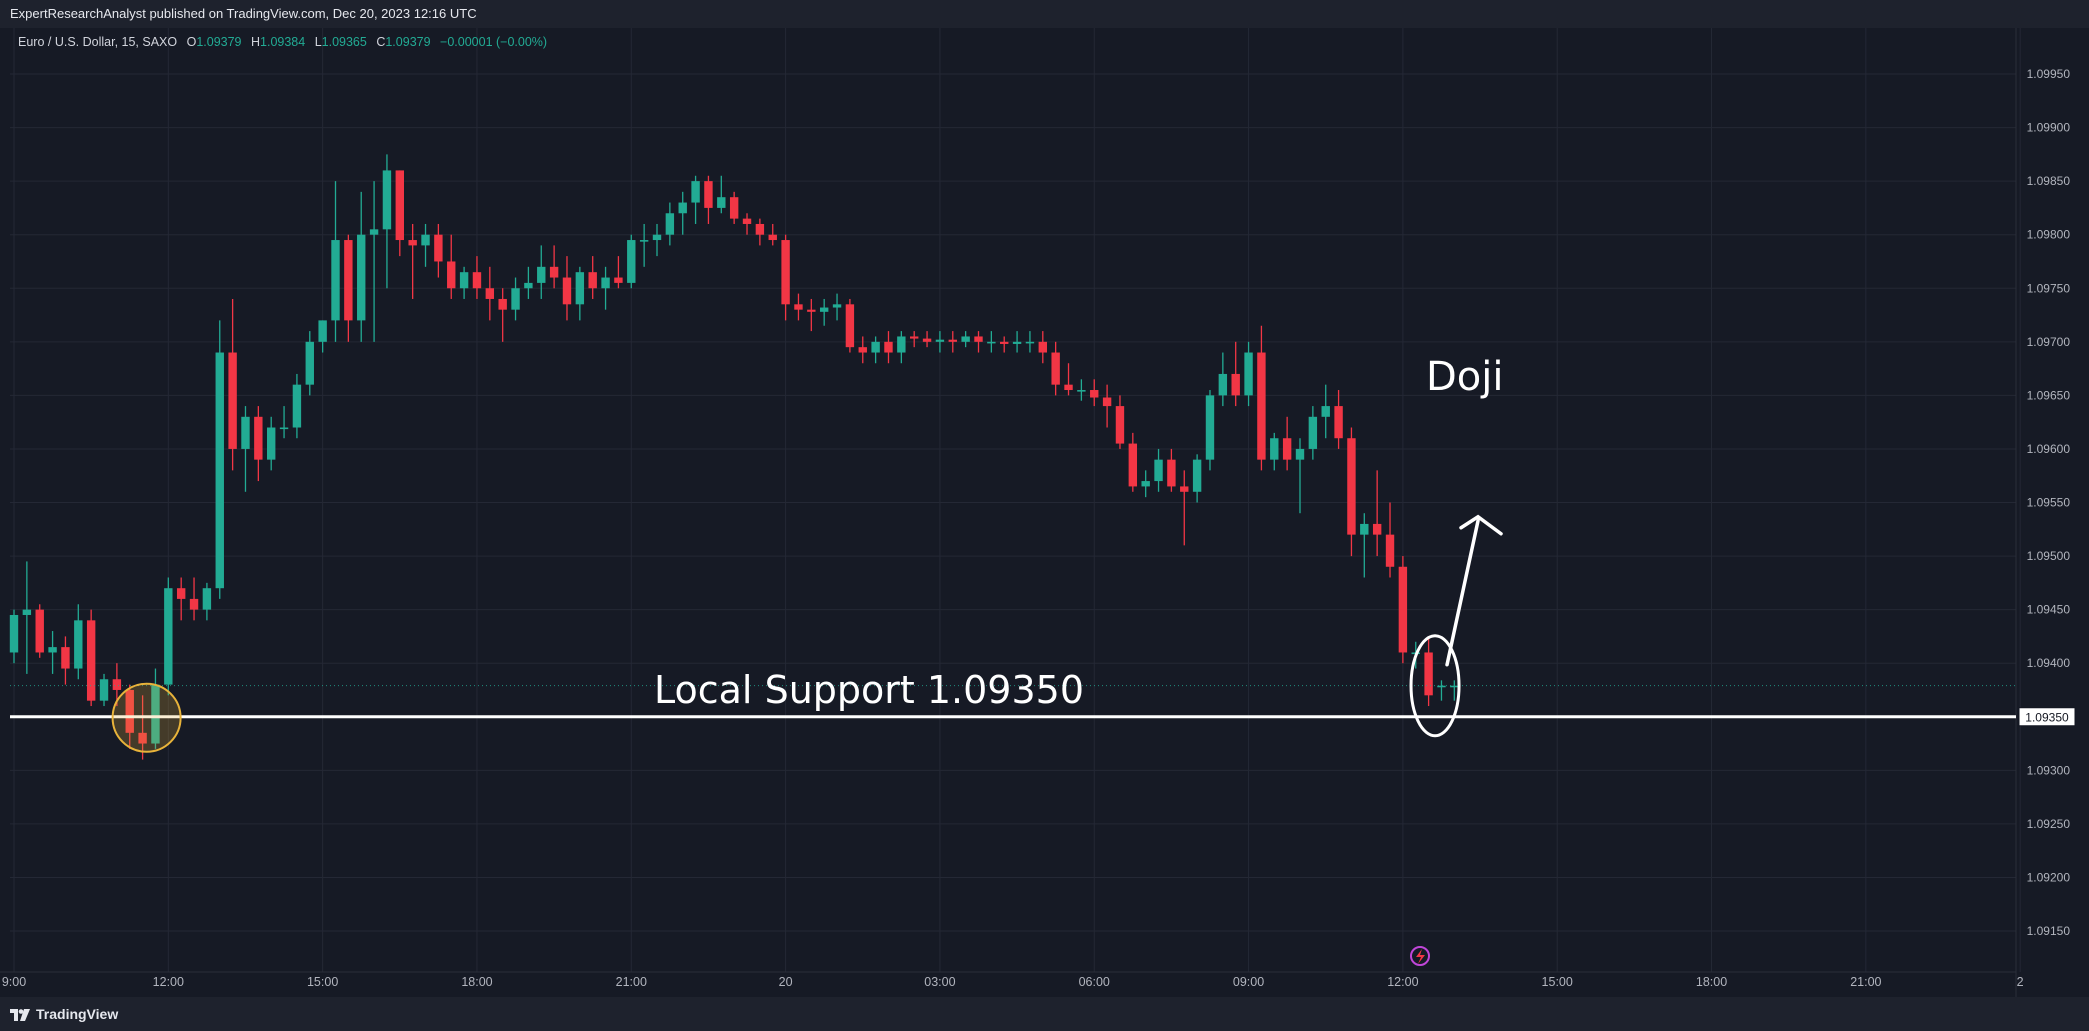 The height and width of the screenshot is (1031, 2089). Describe the element at coordinates (1481, 525) in the screenshot. I see `up-arrow-head` at that location.